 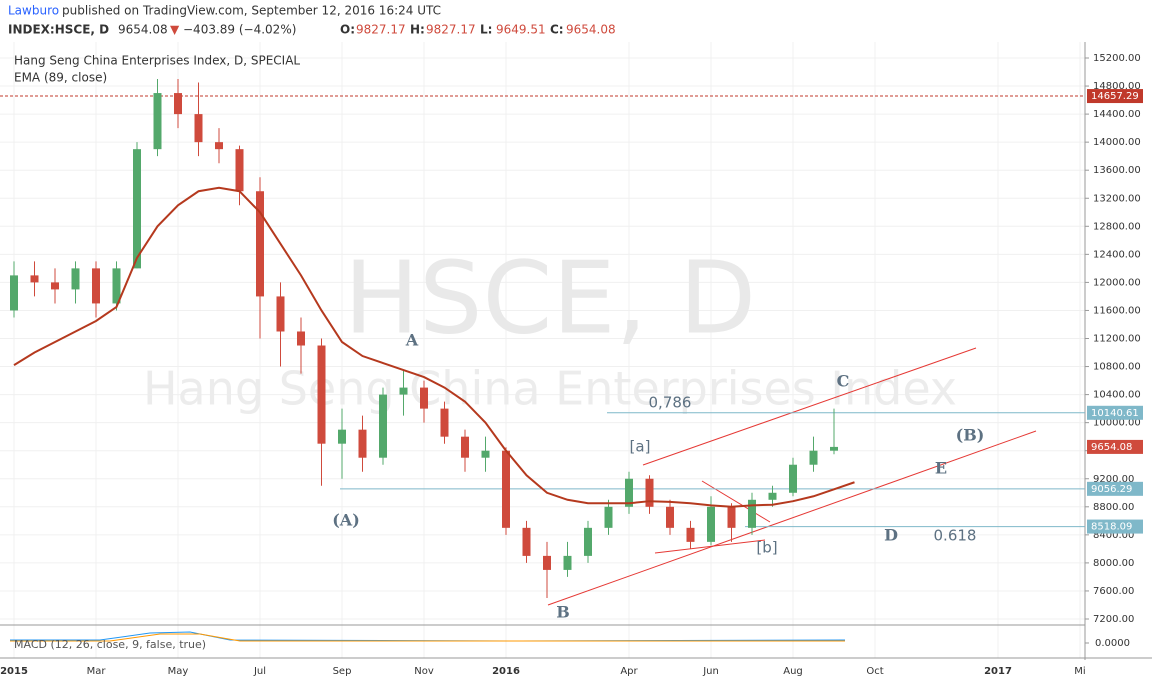 What do you see at coordinates (521, 30) in the screenshot?
I see `ohlc-value: 9649.51` at bounding box center [521, 30].